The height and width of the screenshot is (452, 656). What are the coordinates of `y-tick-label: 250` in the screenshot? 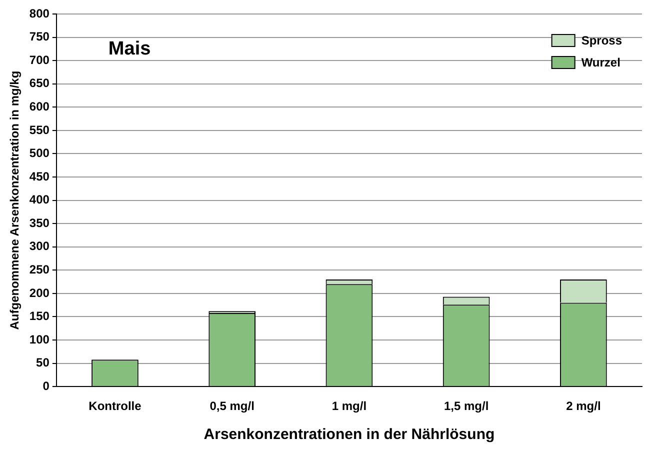 It's located at (39, 269).